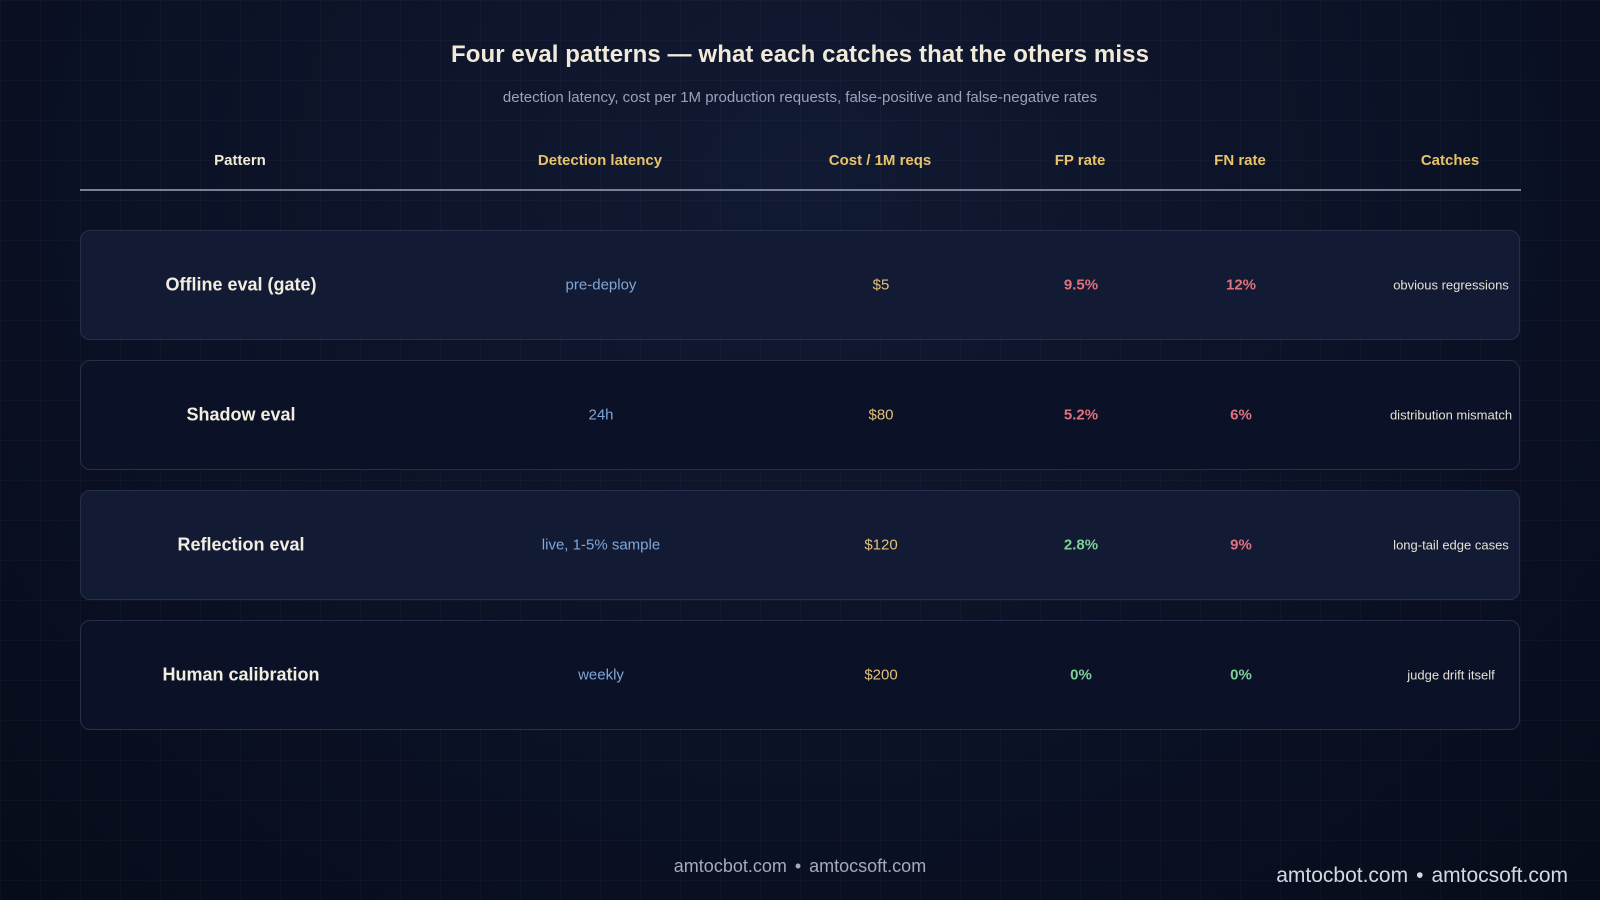 The width and height of the screenshot is (1600, 900). I want to click on watermark-site-2: amtocsoft.com, so click(1499, 875).